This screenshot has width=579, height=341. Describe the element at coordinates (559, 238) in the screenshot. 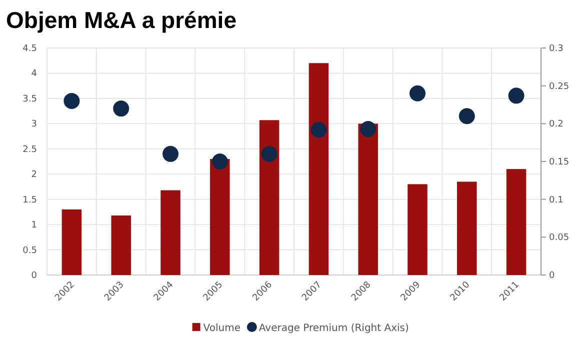

I see `y2-tick-label: 0.05` at that location.